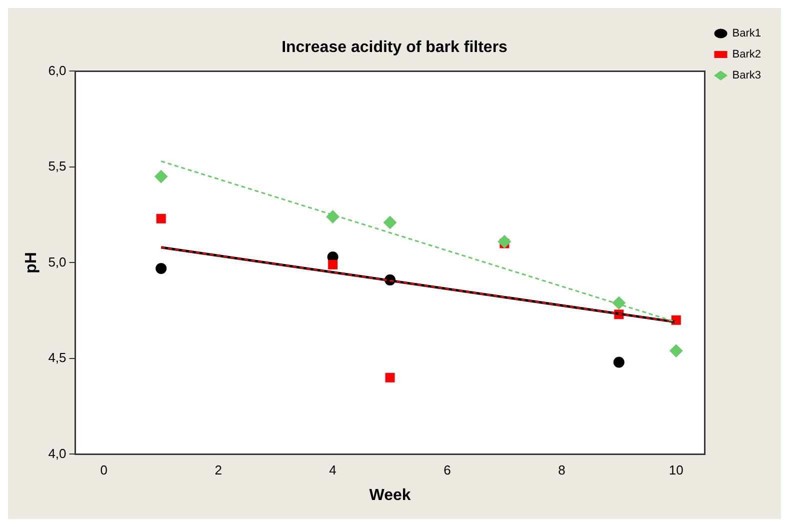 The image size is (789, 527). I want to click on y-tick-label: 6,0, so click(57, 70).